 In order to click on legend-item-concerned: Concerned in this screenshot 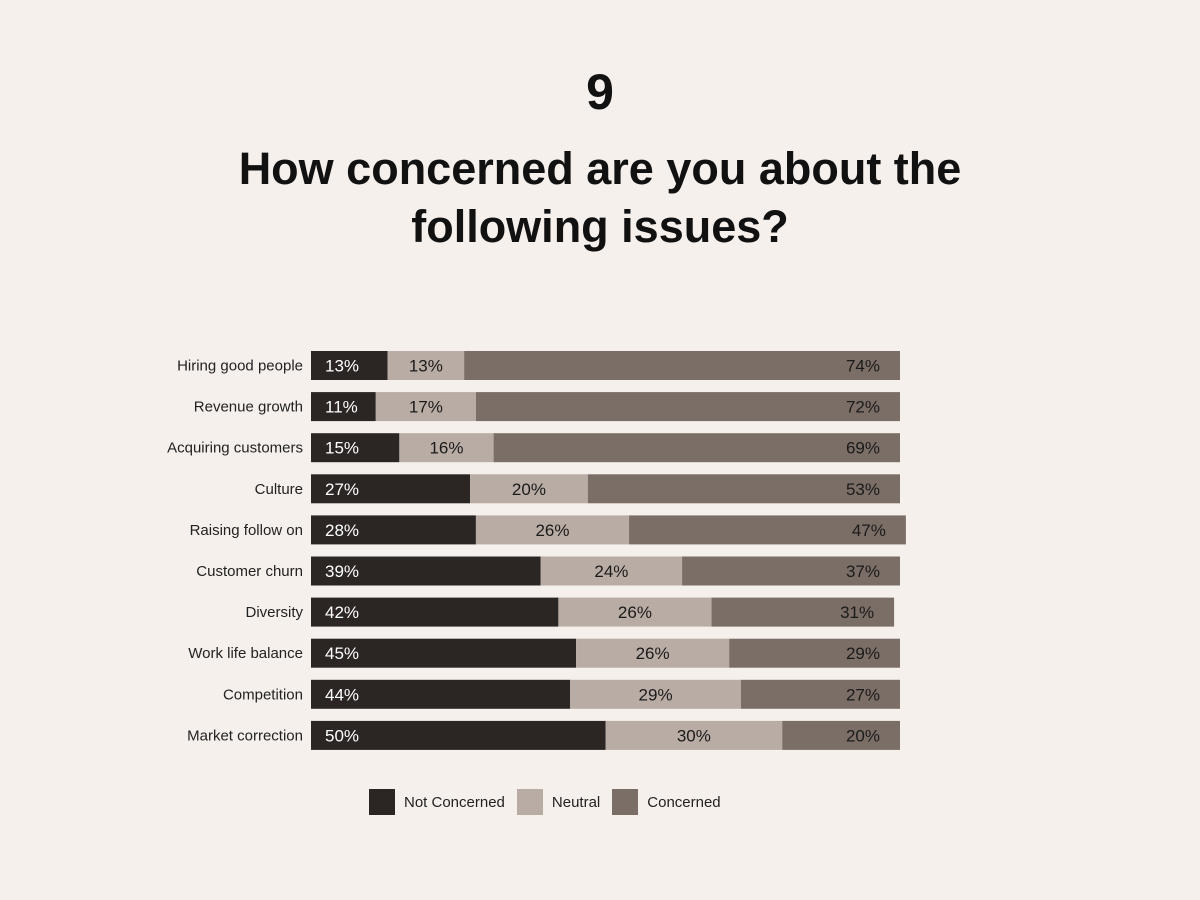, I will do `click(666, 802)`.